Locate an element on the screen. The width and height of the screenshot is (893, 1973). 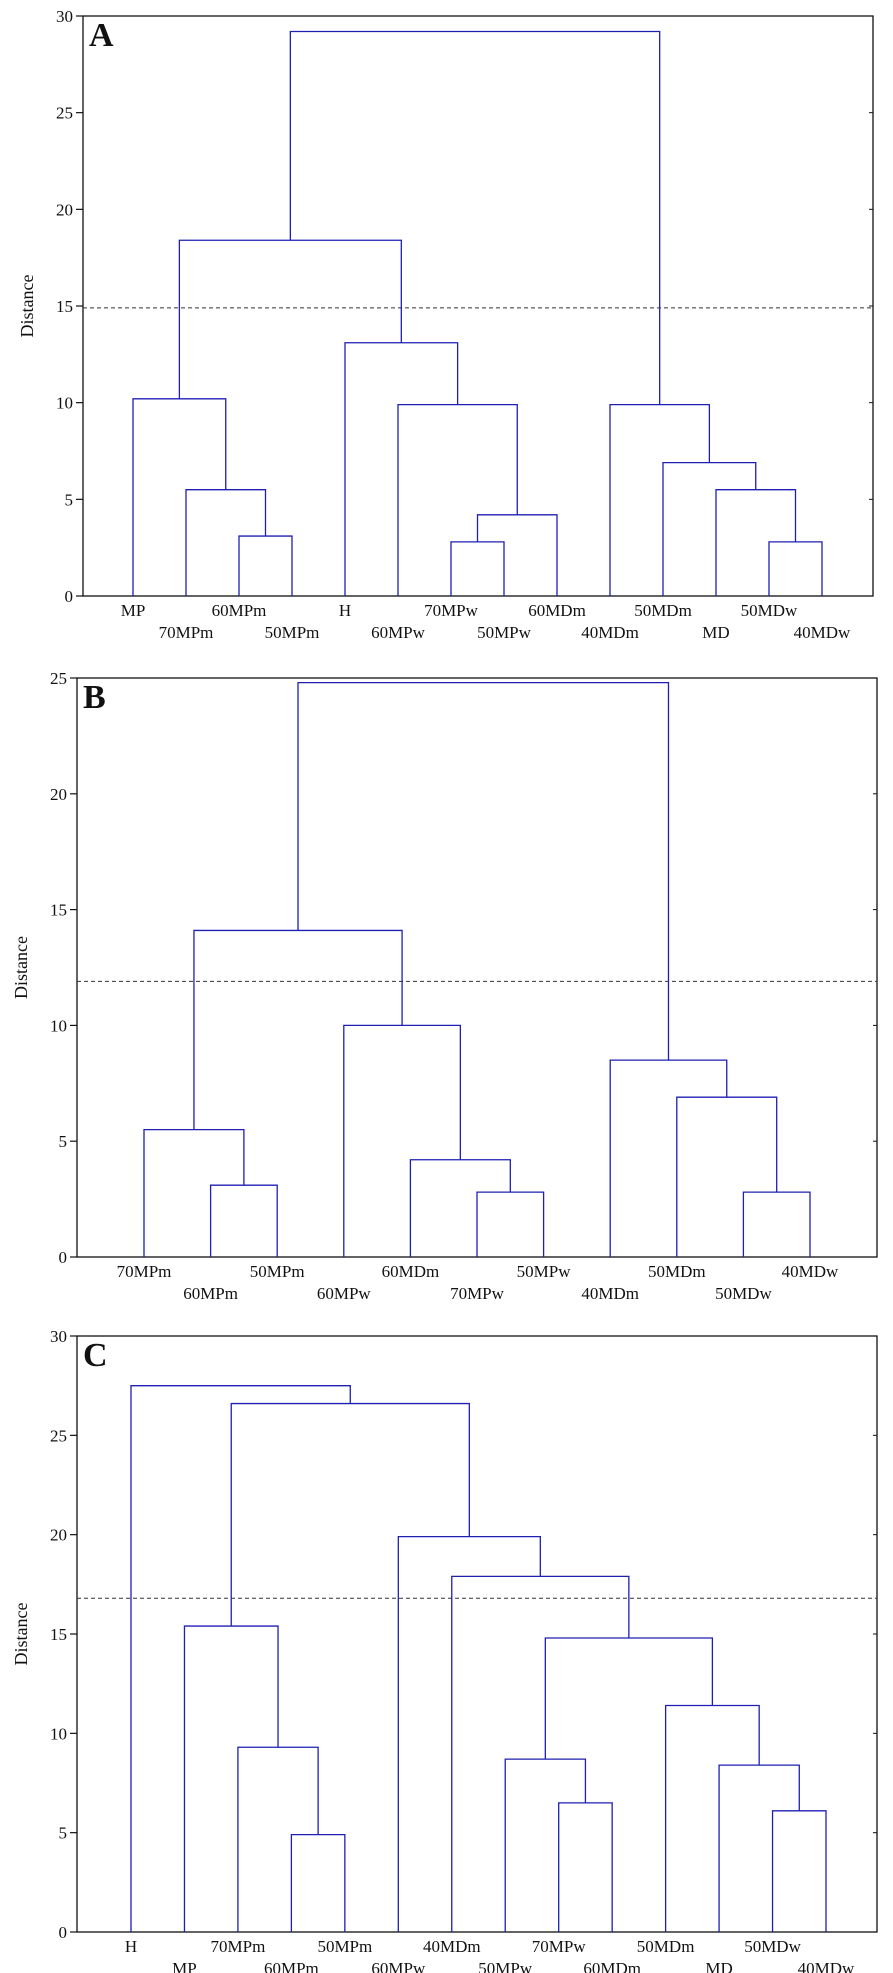
panel-letter: A is located at coordinates (101, 35).